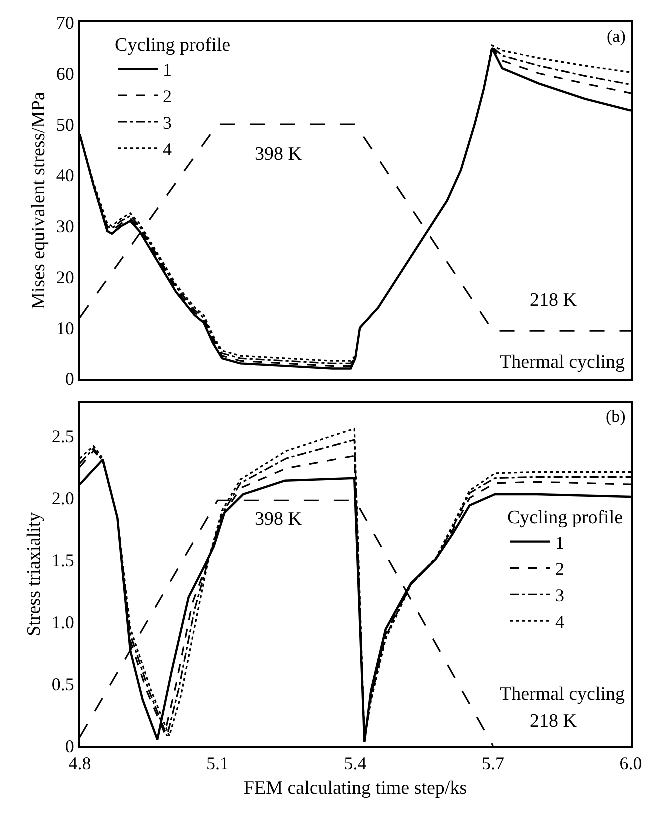 The height and width of the screenshot is (814, 654). I want to click on y-tick-label: 2.0, so click(63, 498).